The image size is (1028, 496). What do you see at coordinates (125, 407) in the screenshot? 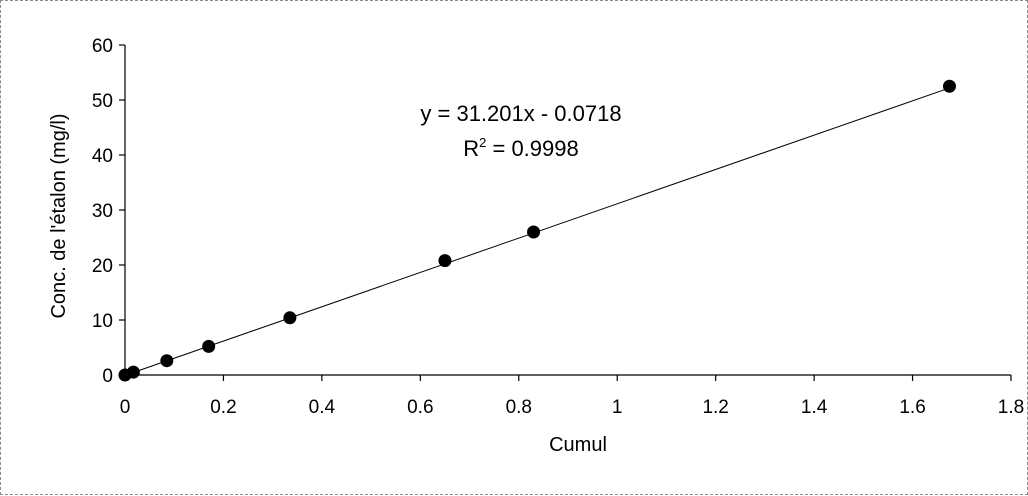
I see `x-tick-label: 0` at bounding box center [125, 407].